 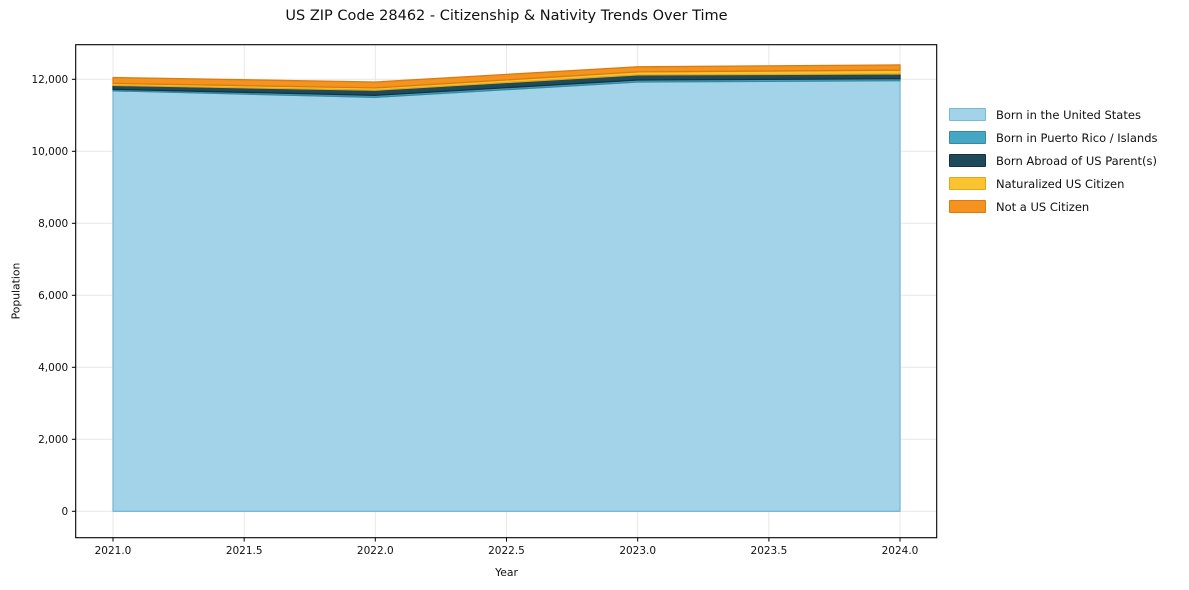 I want to click on legend-item: Born in Puerto Rico / Islands, so click(x=1053, y=137).